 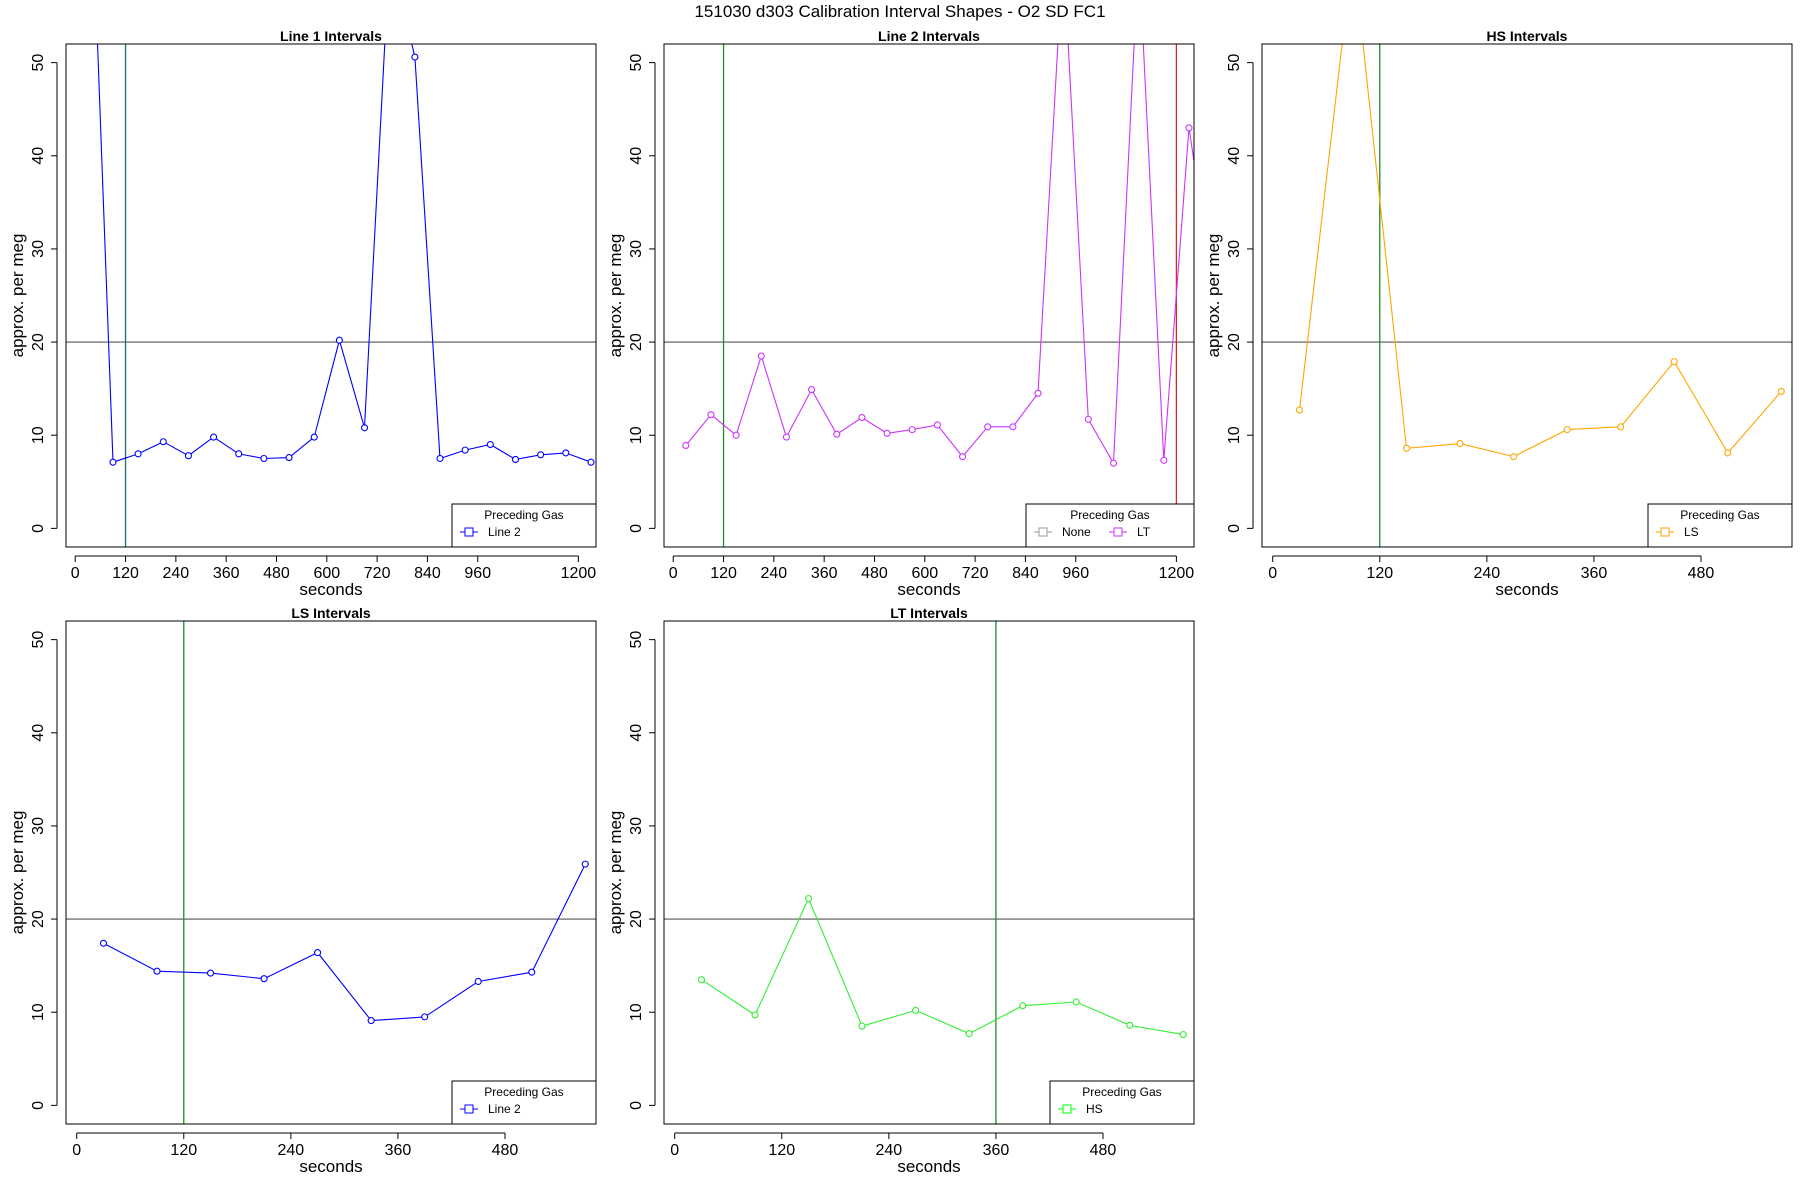 I want to click on panel-2-y-tick-label: 20, so click(x=636, y=342).